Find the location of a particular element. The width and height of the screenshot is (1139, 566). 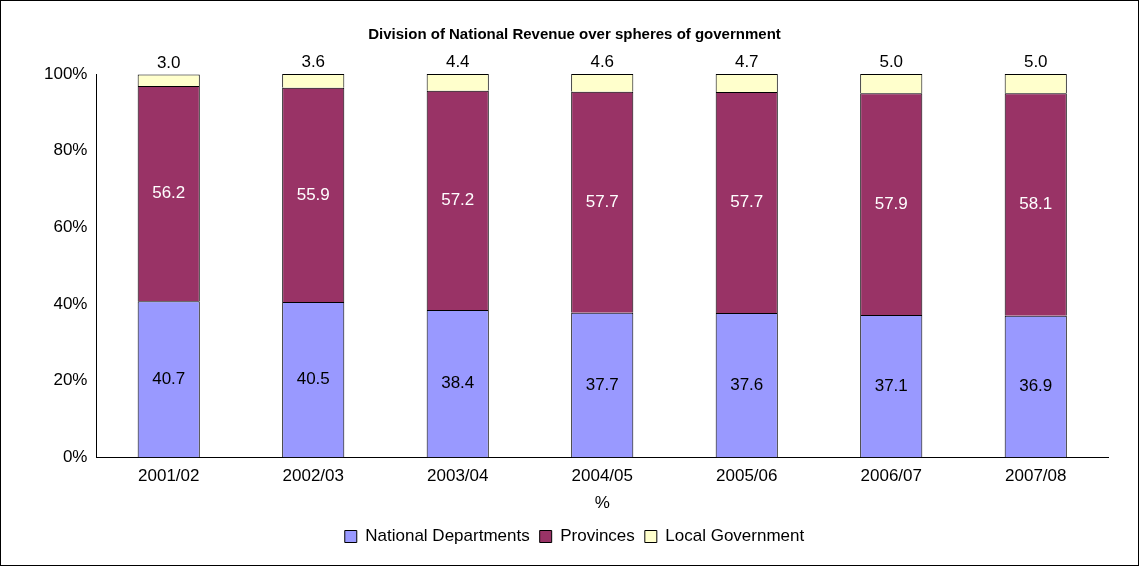

y-tick-label: 60% is located at coordinates (70, 226).